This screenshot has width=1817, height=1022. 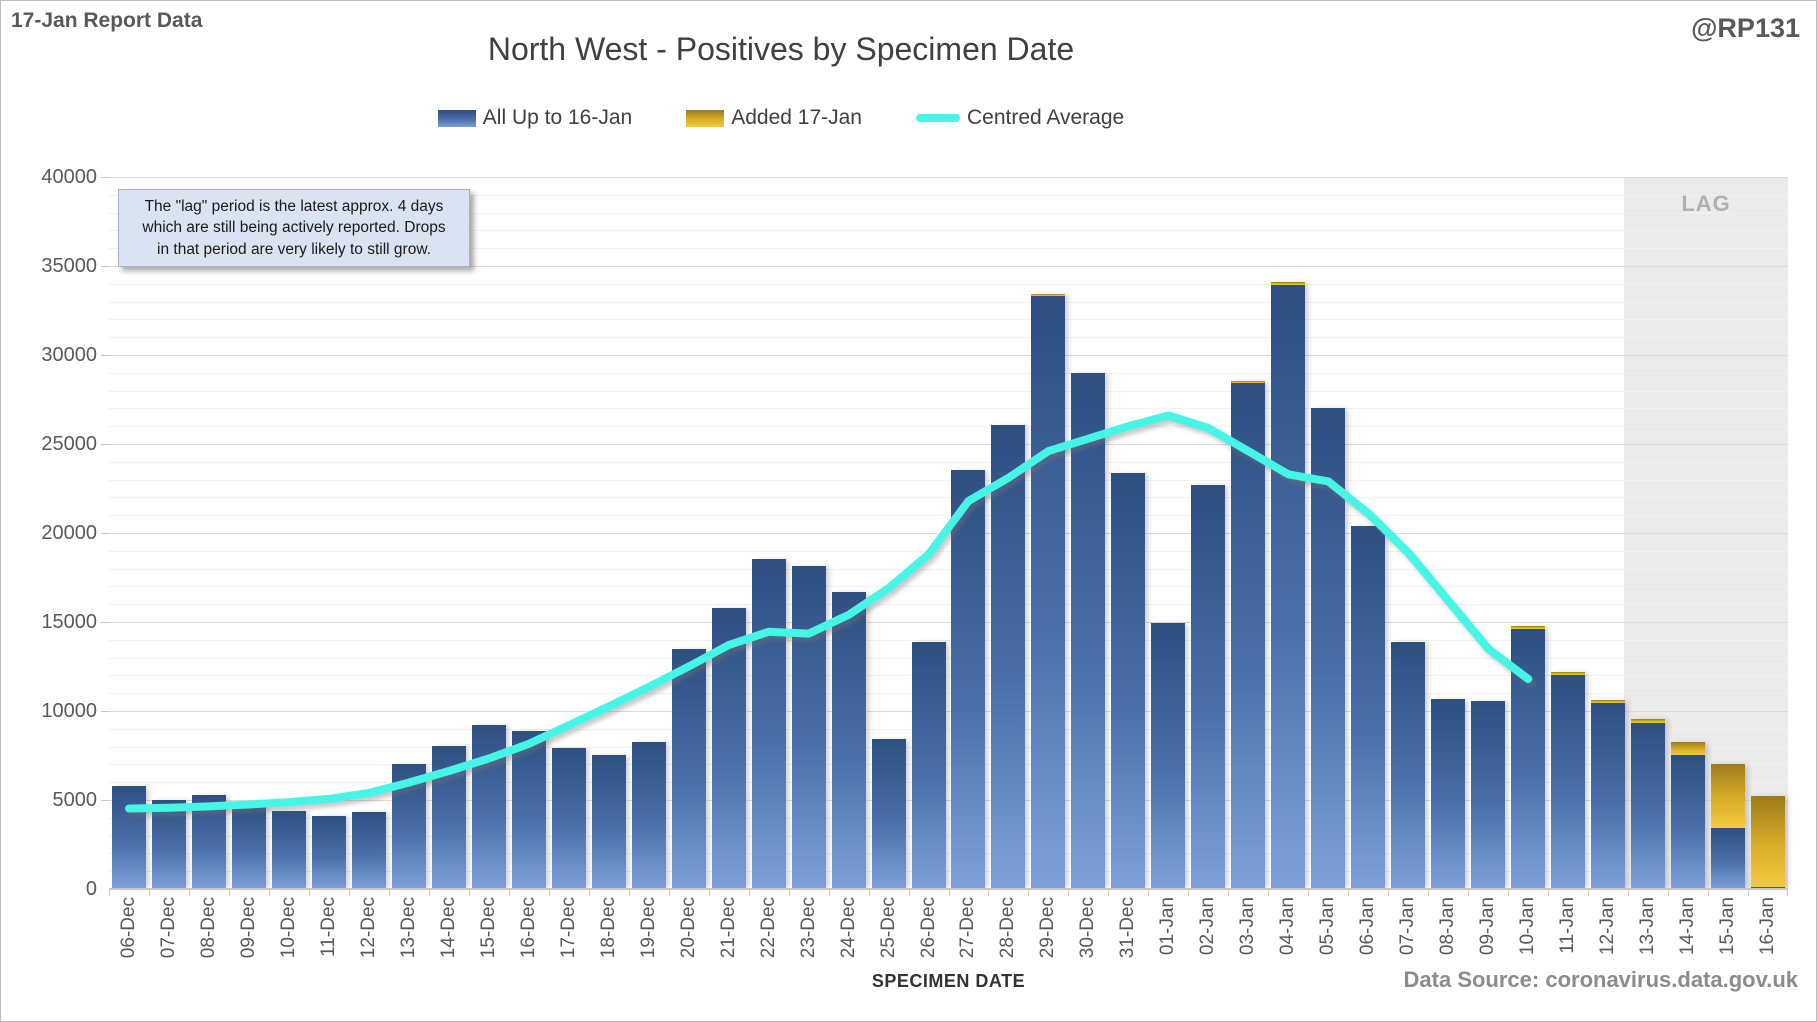 I want to click on x-axis-label: 07-Jan, so click(x=1408, y=926).